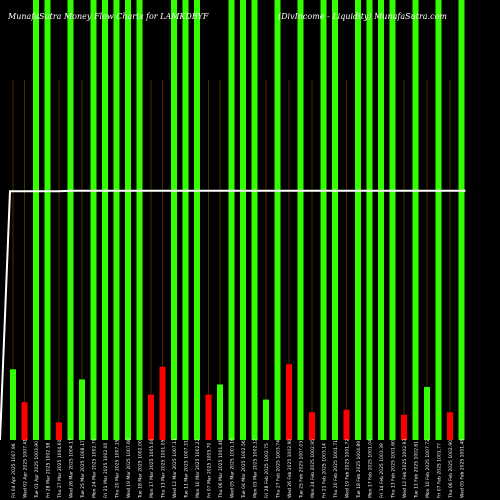 The height and width of the screenshot is (500, 500). Describe the element at coordinates (118, 469) in the screenshot. I see `x-tick-label: Thu 20 Mar 2025 1007.15` at that location.